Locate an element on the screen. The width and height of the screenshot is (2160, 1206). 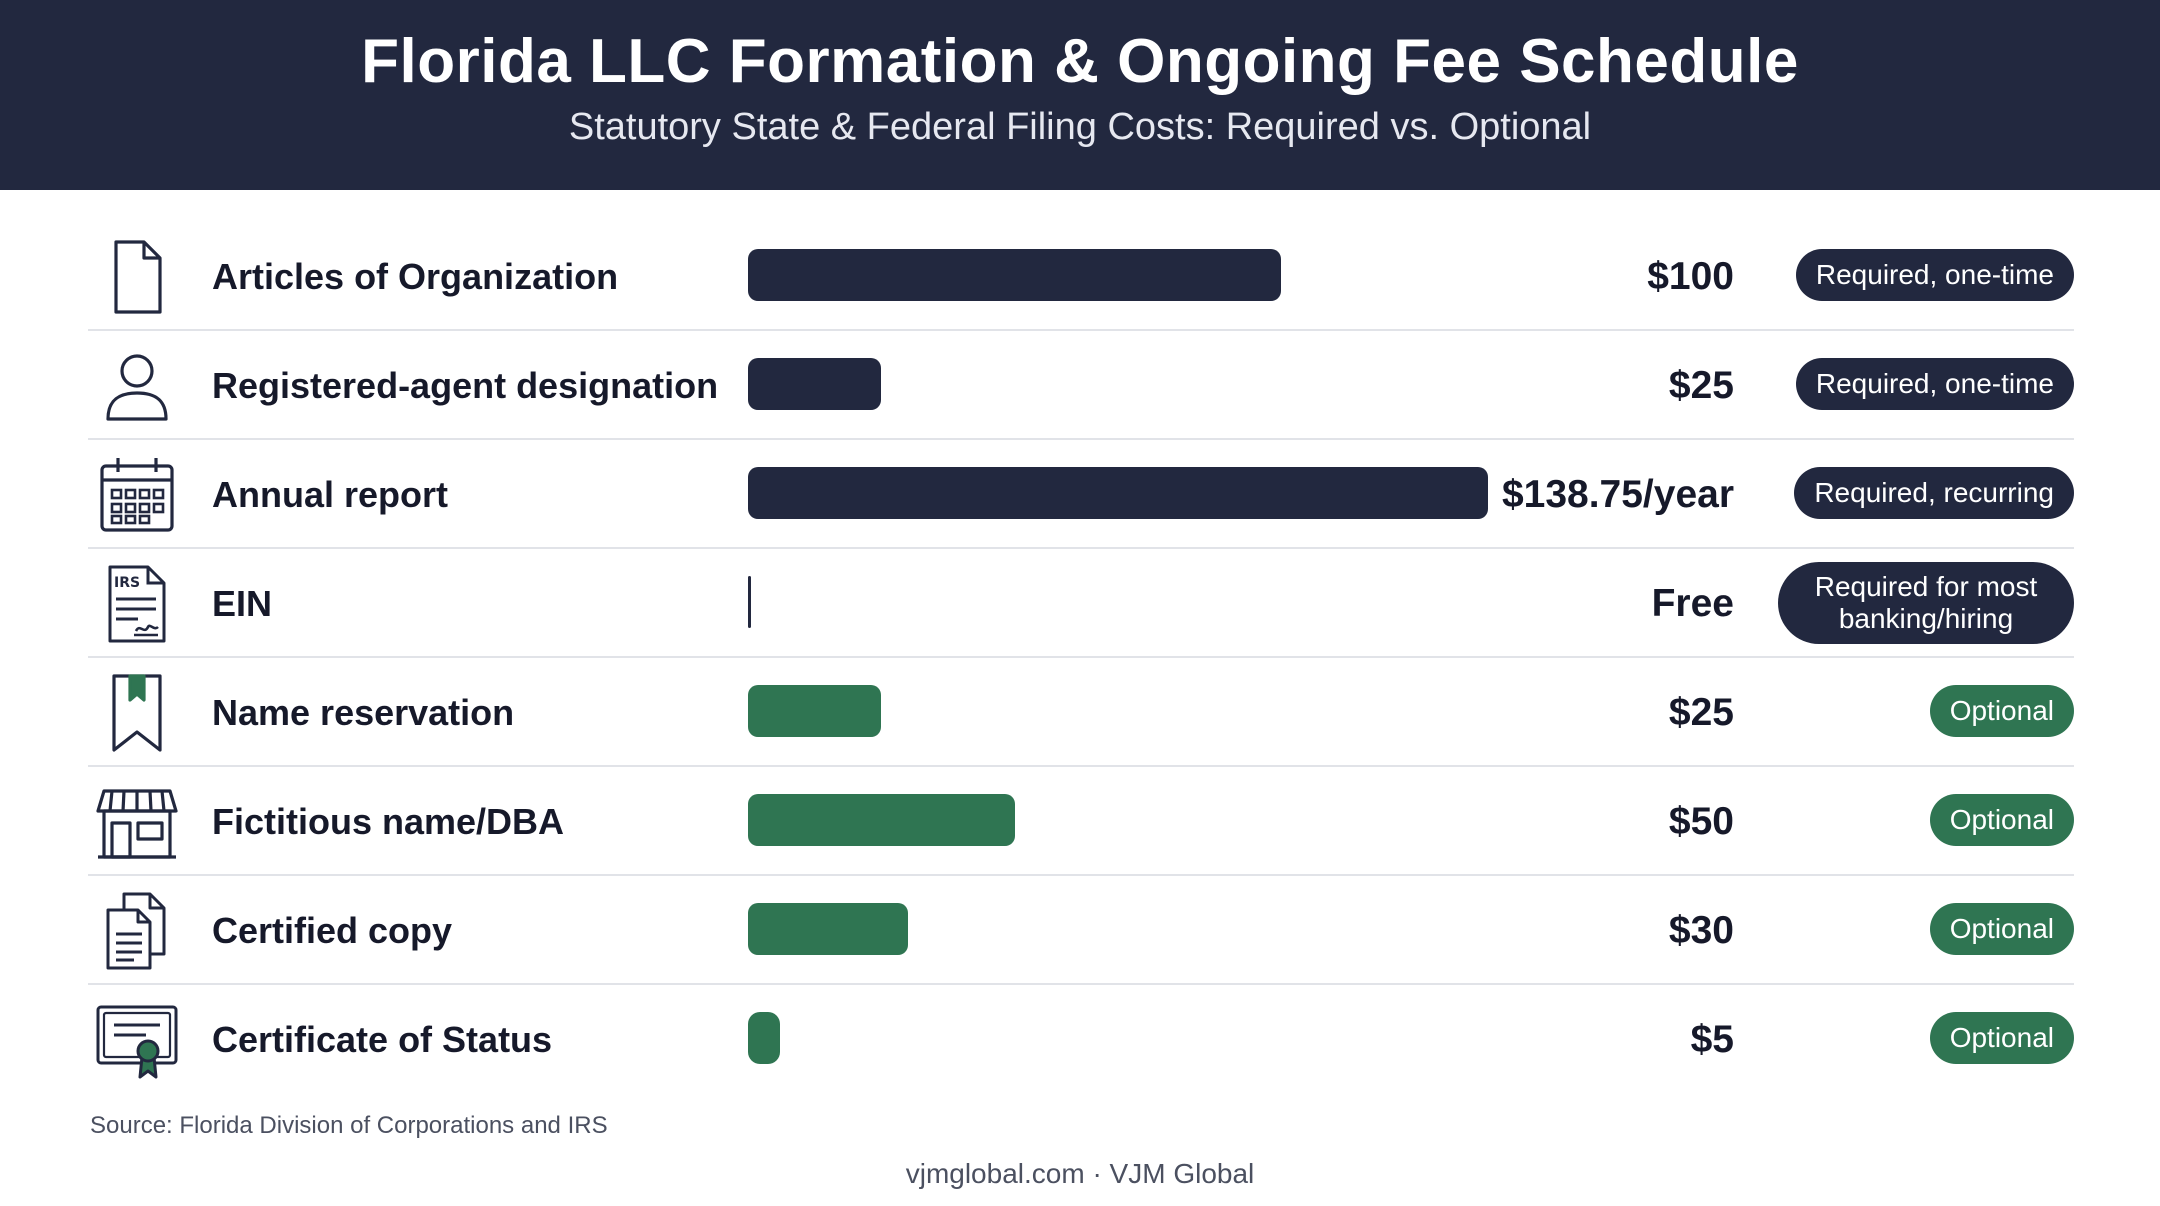
fee-value-label: $5 is located at coordinates (1712, 1039).